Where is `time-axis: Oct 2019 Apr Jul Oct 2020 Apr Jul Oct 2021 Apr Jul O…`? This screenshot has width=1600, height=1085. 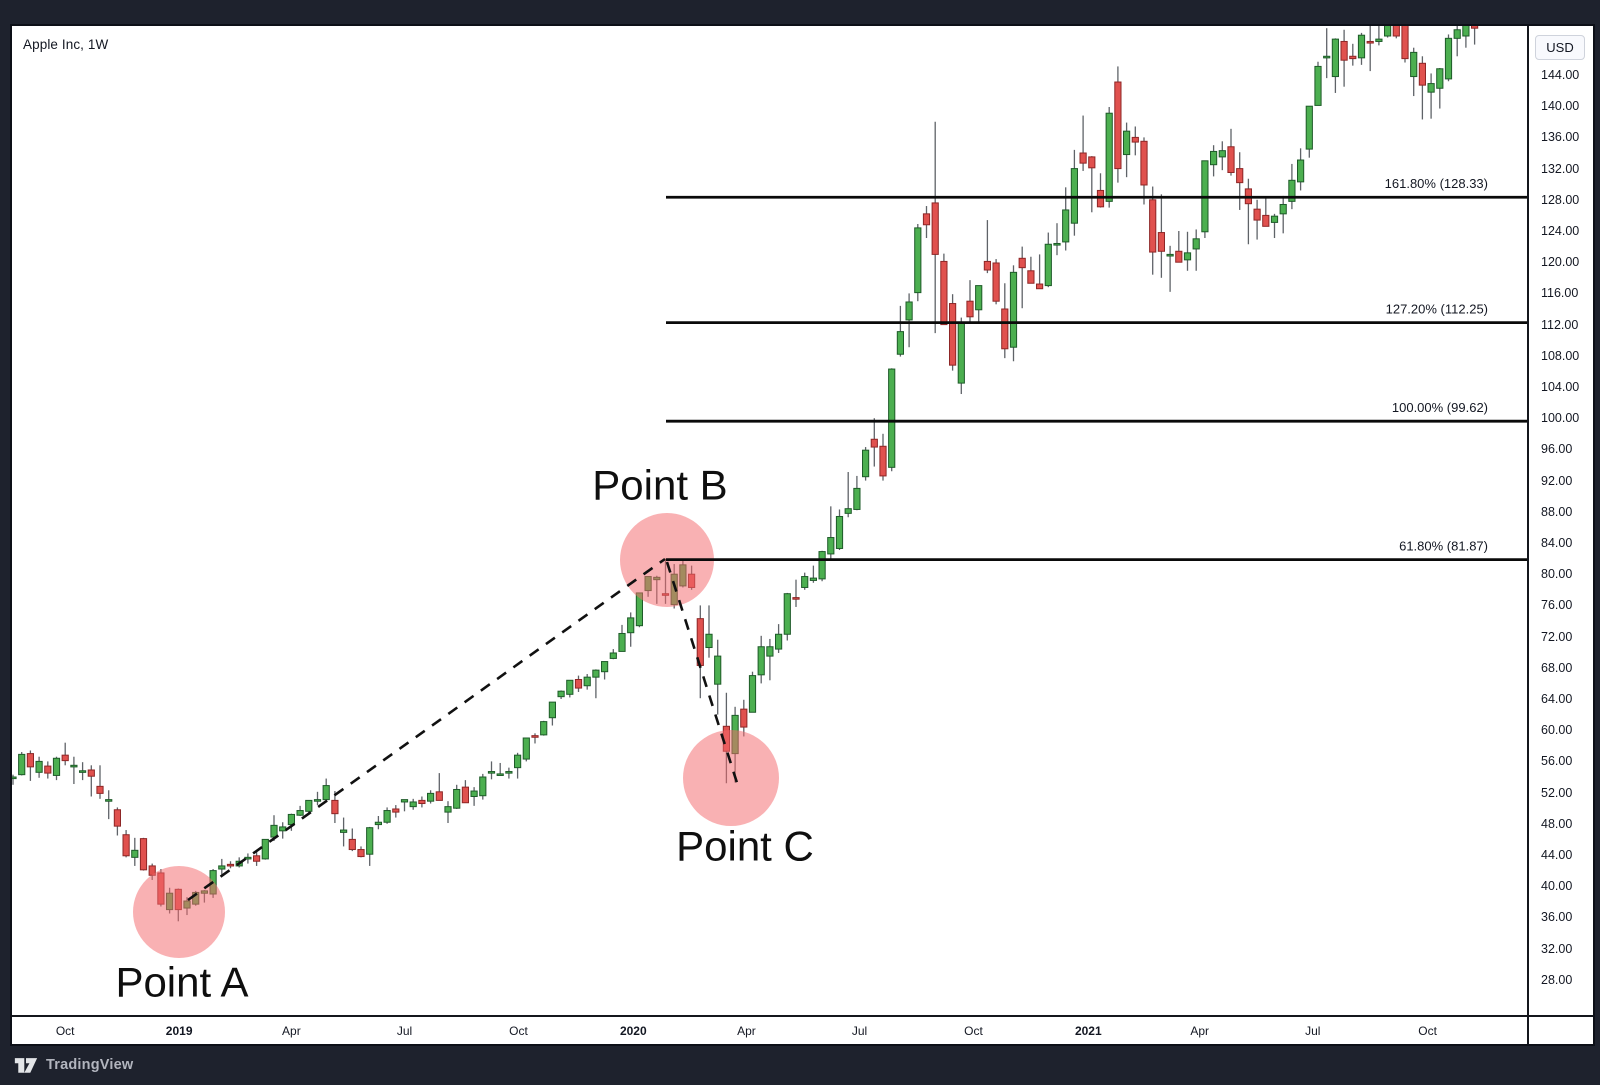
time-axis: Oct 2019 Apr Jul Oct 2020 Apr Jul Oct 2021 Apr Jul O… is located at coordinates (769, 1030).